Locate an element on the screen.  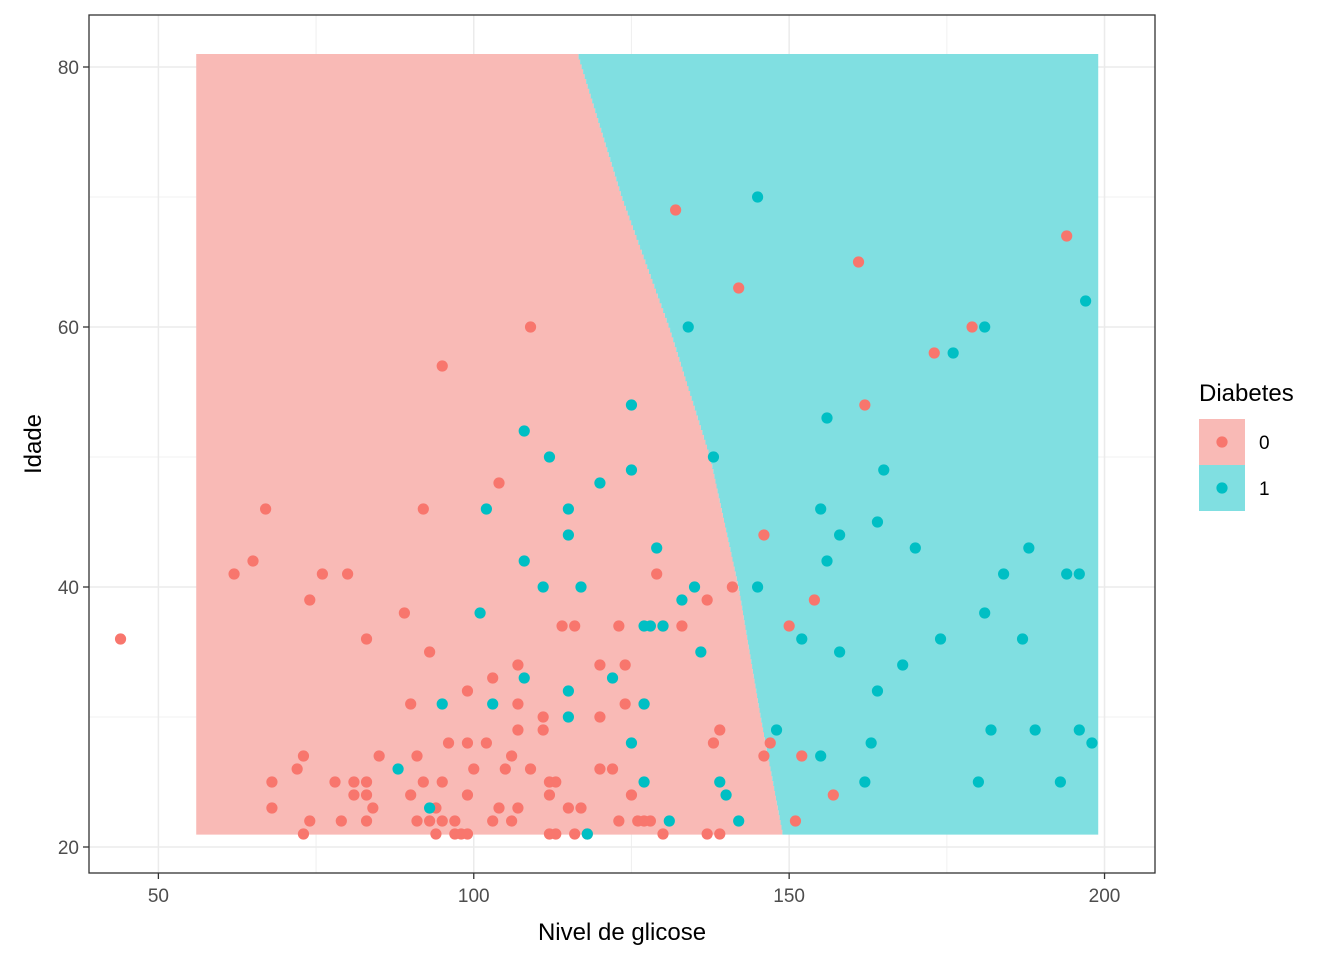
x-tick-label: 150 is located at coordinates (789, 896).